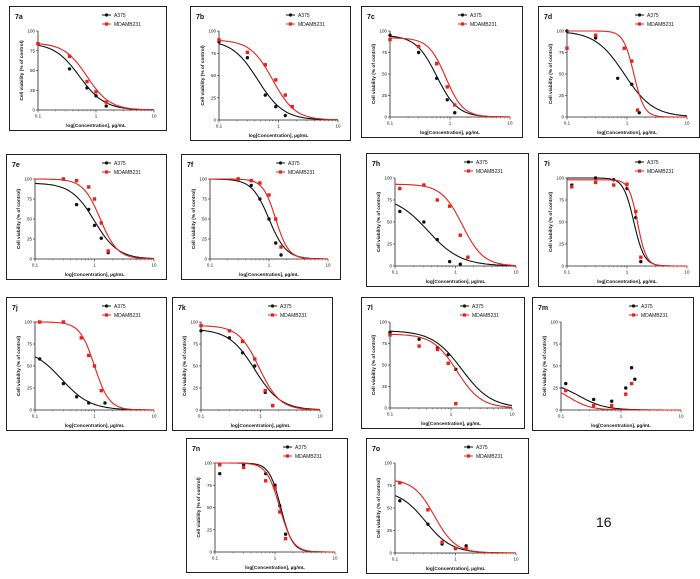 This screenshot has height=579, width=700. Describe the element at coordinates (182, 308) in the screenshot. I see `panel-label: 7k` at that location.